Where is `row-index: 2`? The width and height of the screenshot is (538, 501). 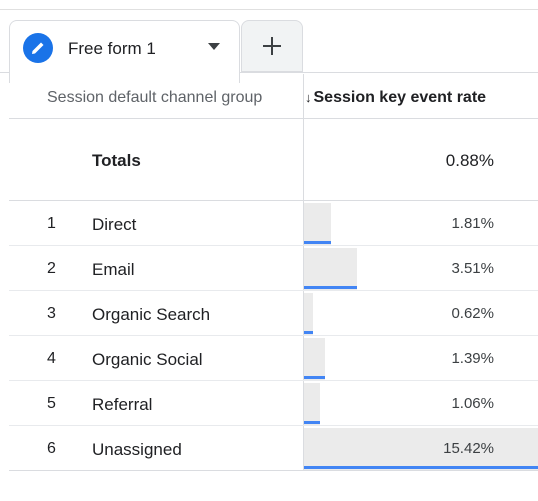
row-index: 2 is located at coordinates (51, 268).